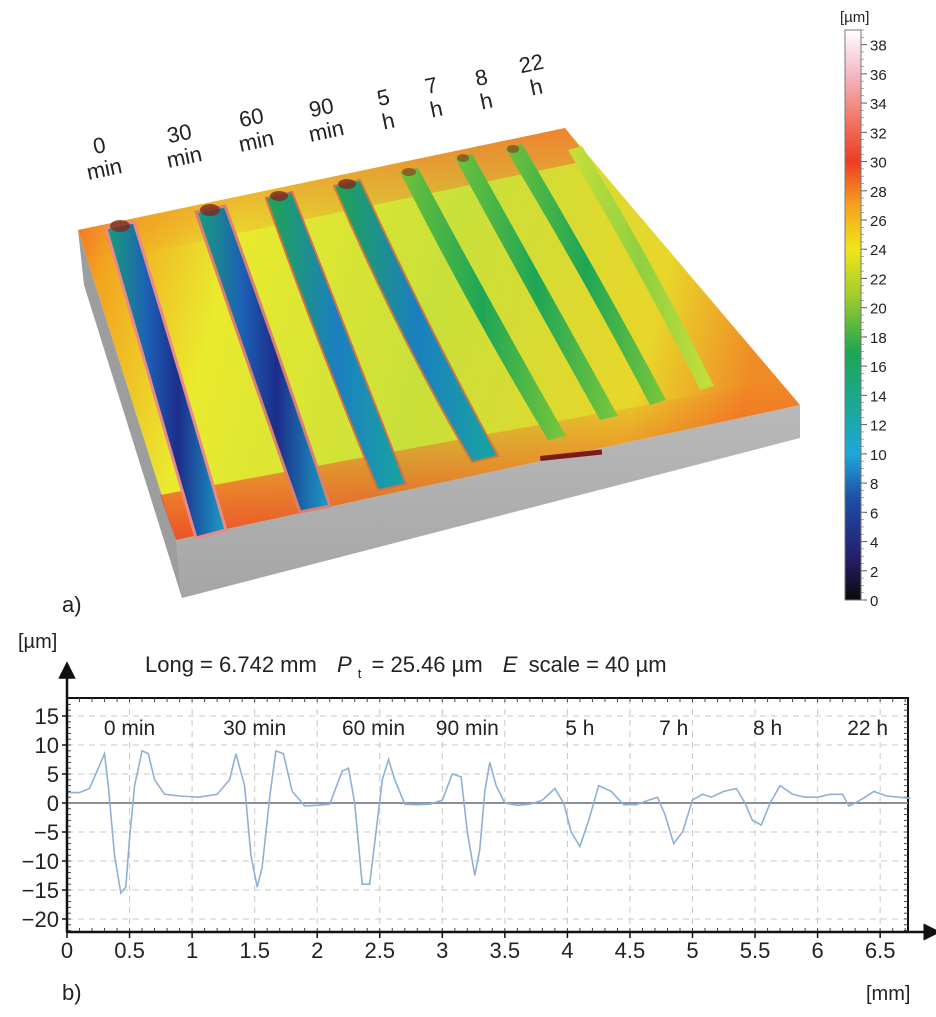  What do you see at coordinates (47, 716) in the screenshot?
I see `y-tick-label: 15` at bounding box center [47, 716].